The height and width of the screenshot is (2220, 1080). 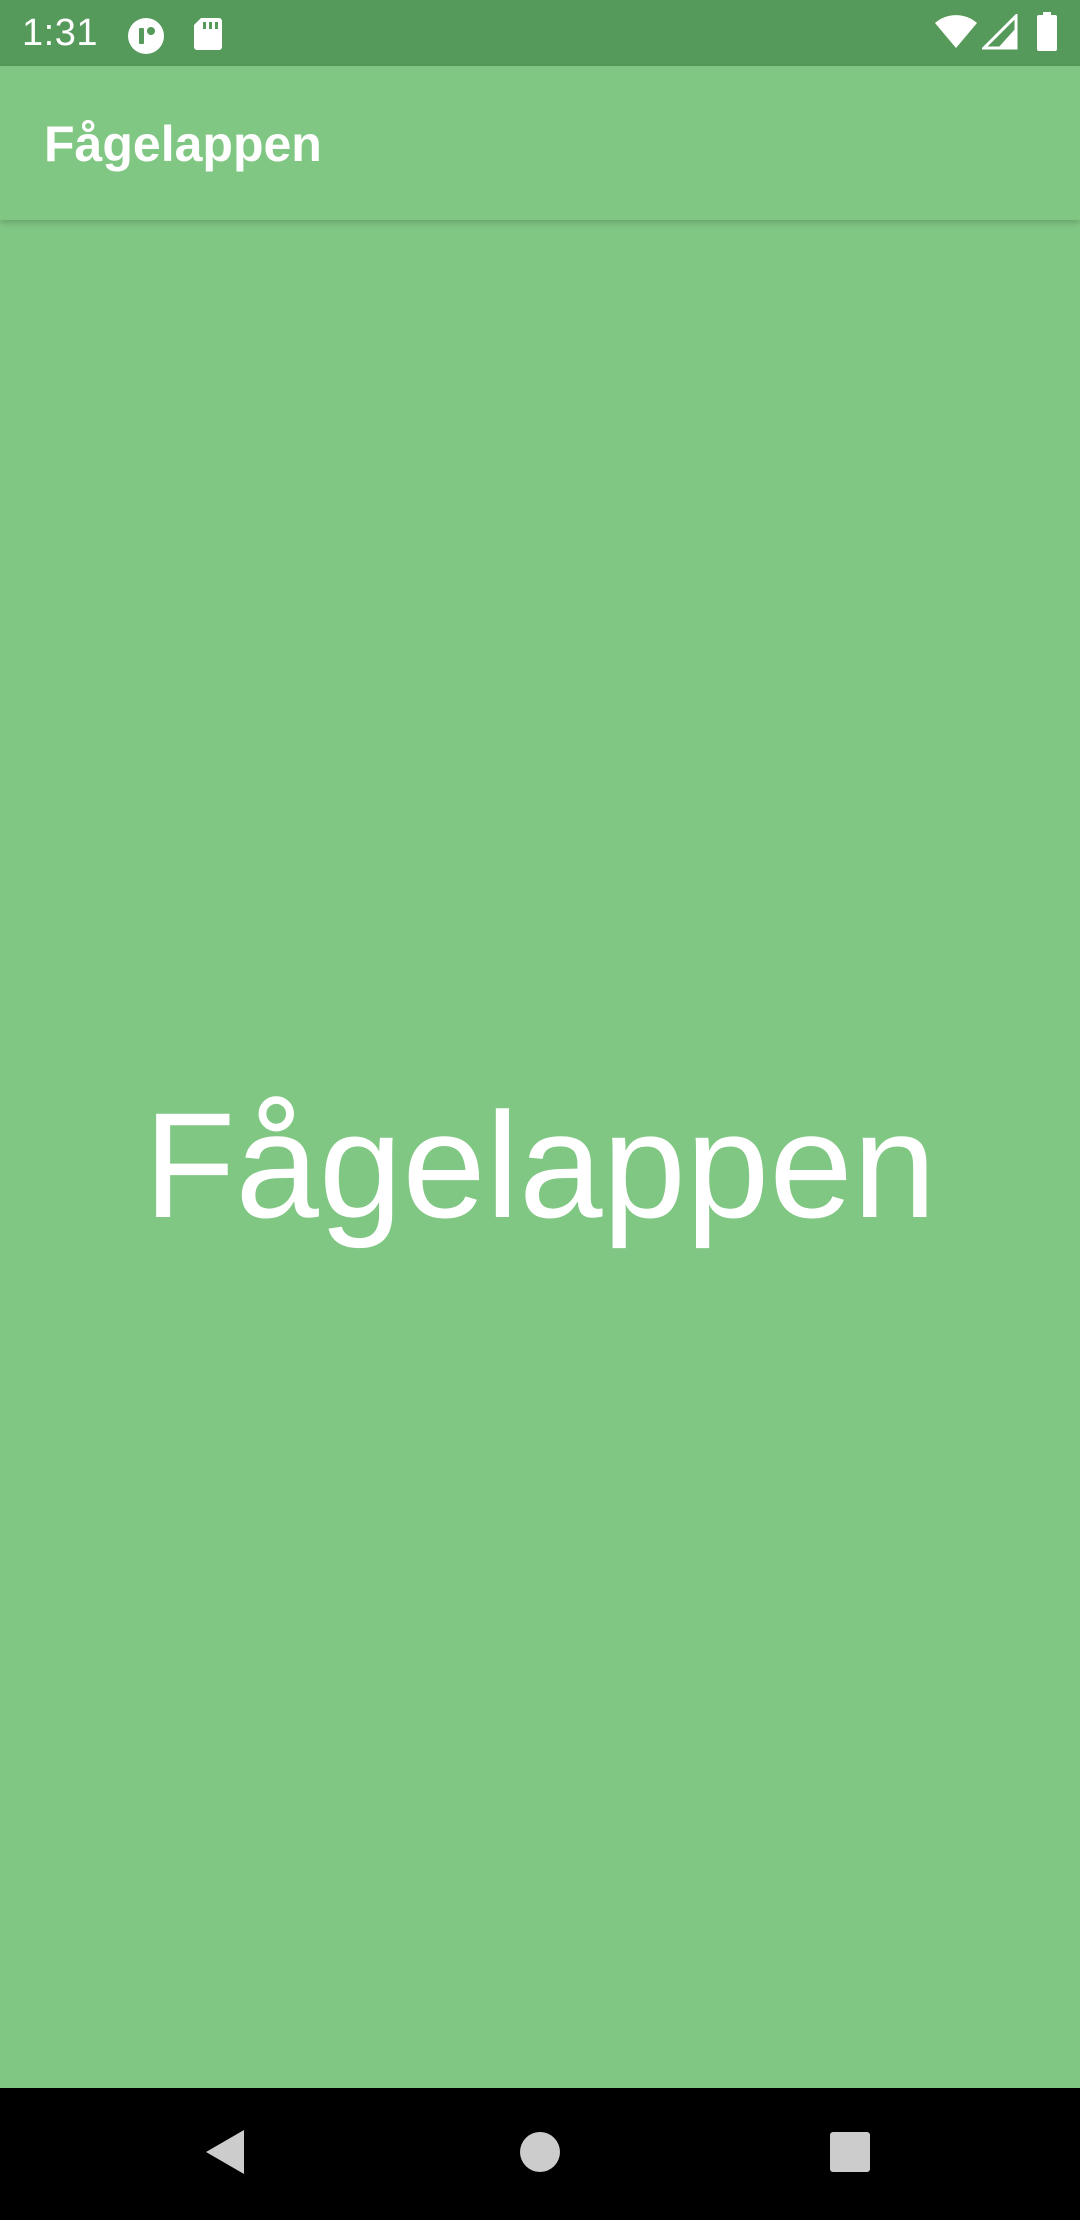 I want to click on navigation-bar, so click(x=540, y=2154).